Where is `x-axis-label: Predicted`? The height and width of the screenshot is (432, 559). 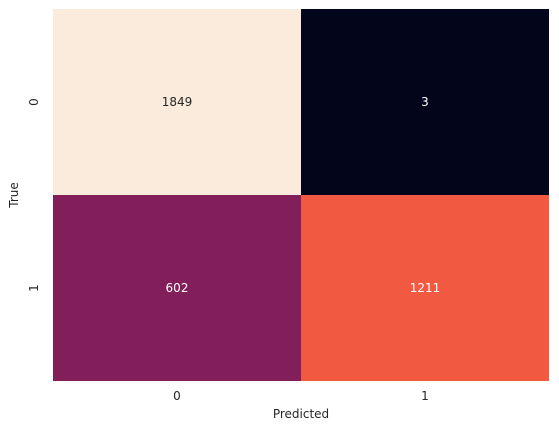 x-axis-label: Predicted is located at coordinates (301, 414).